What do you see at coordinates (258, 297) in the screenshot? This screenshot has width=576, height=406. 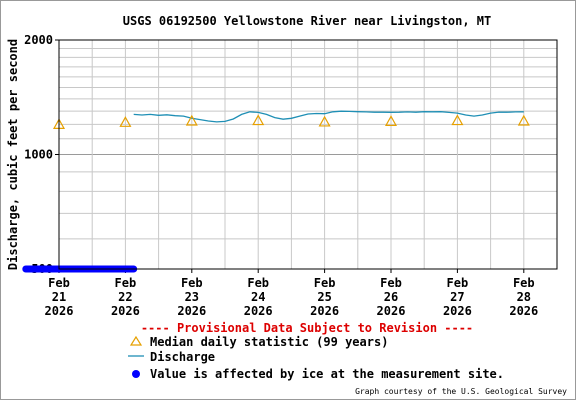 I see `x-tick-label: 24` at bounding box center [258, 297].